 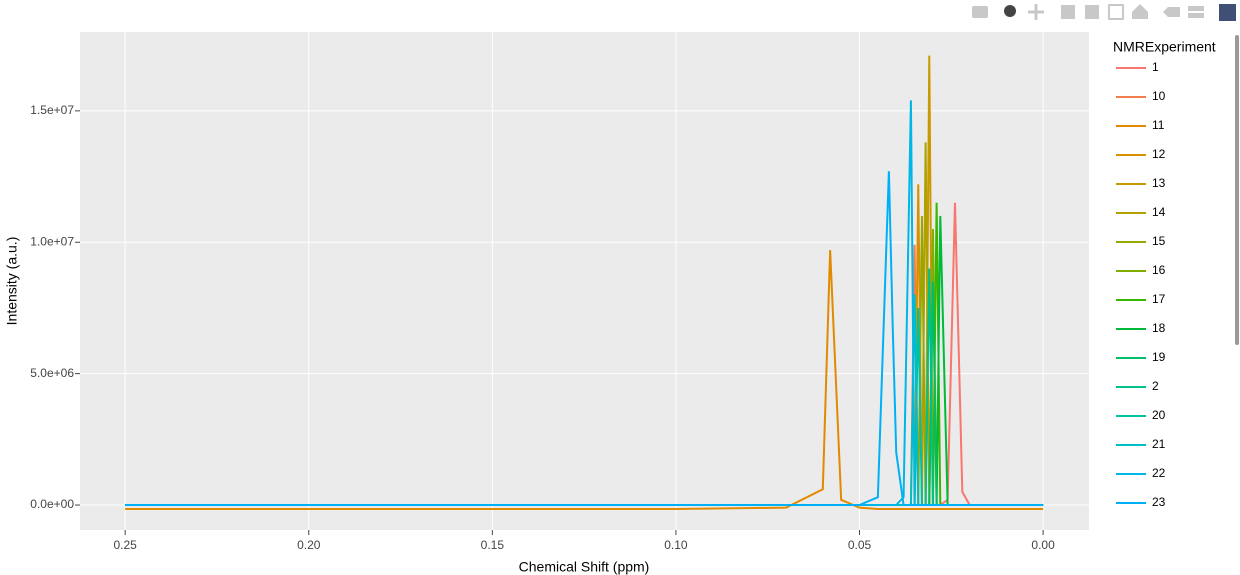 What do you see at coordinates (1159, 328) in the screenshot?
I see `legend-label: 18` at bounding box center [1159, 328].